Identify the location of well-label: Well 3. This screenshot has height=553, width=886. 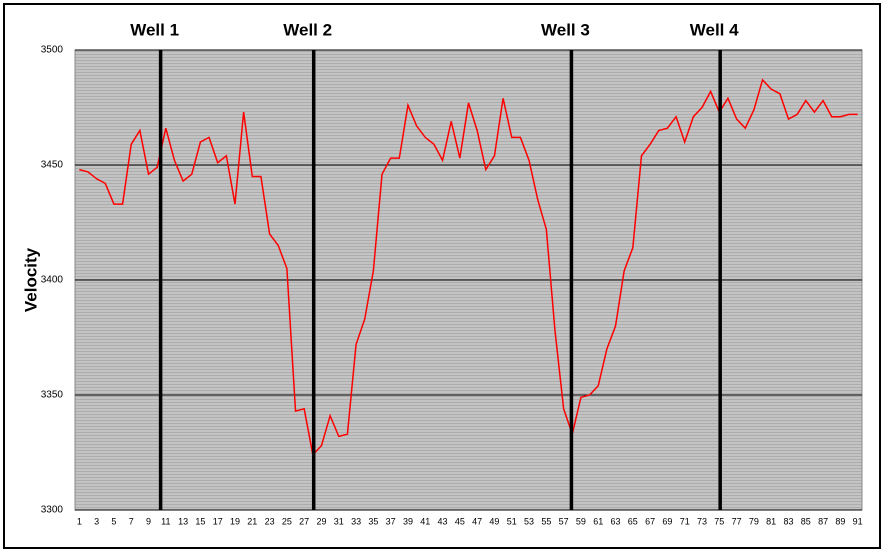
(565, 29).